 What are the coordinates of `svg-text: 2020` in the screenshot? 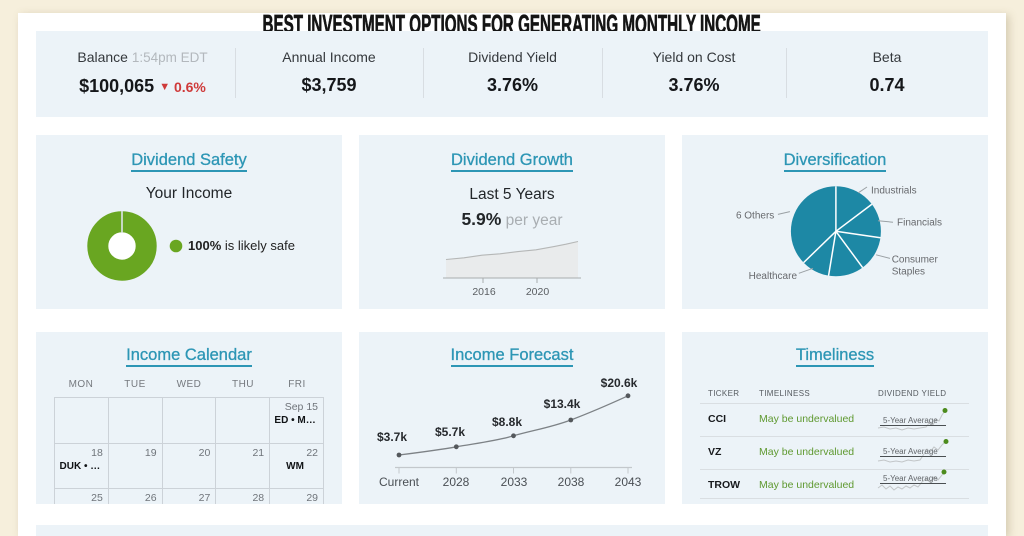 It's located at (538, 292).